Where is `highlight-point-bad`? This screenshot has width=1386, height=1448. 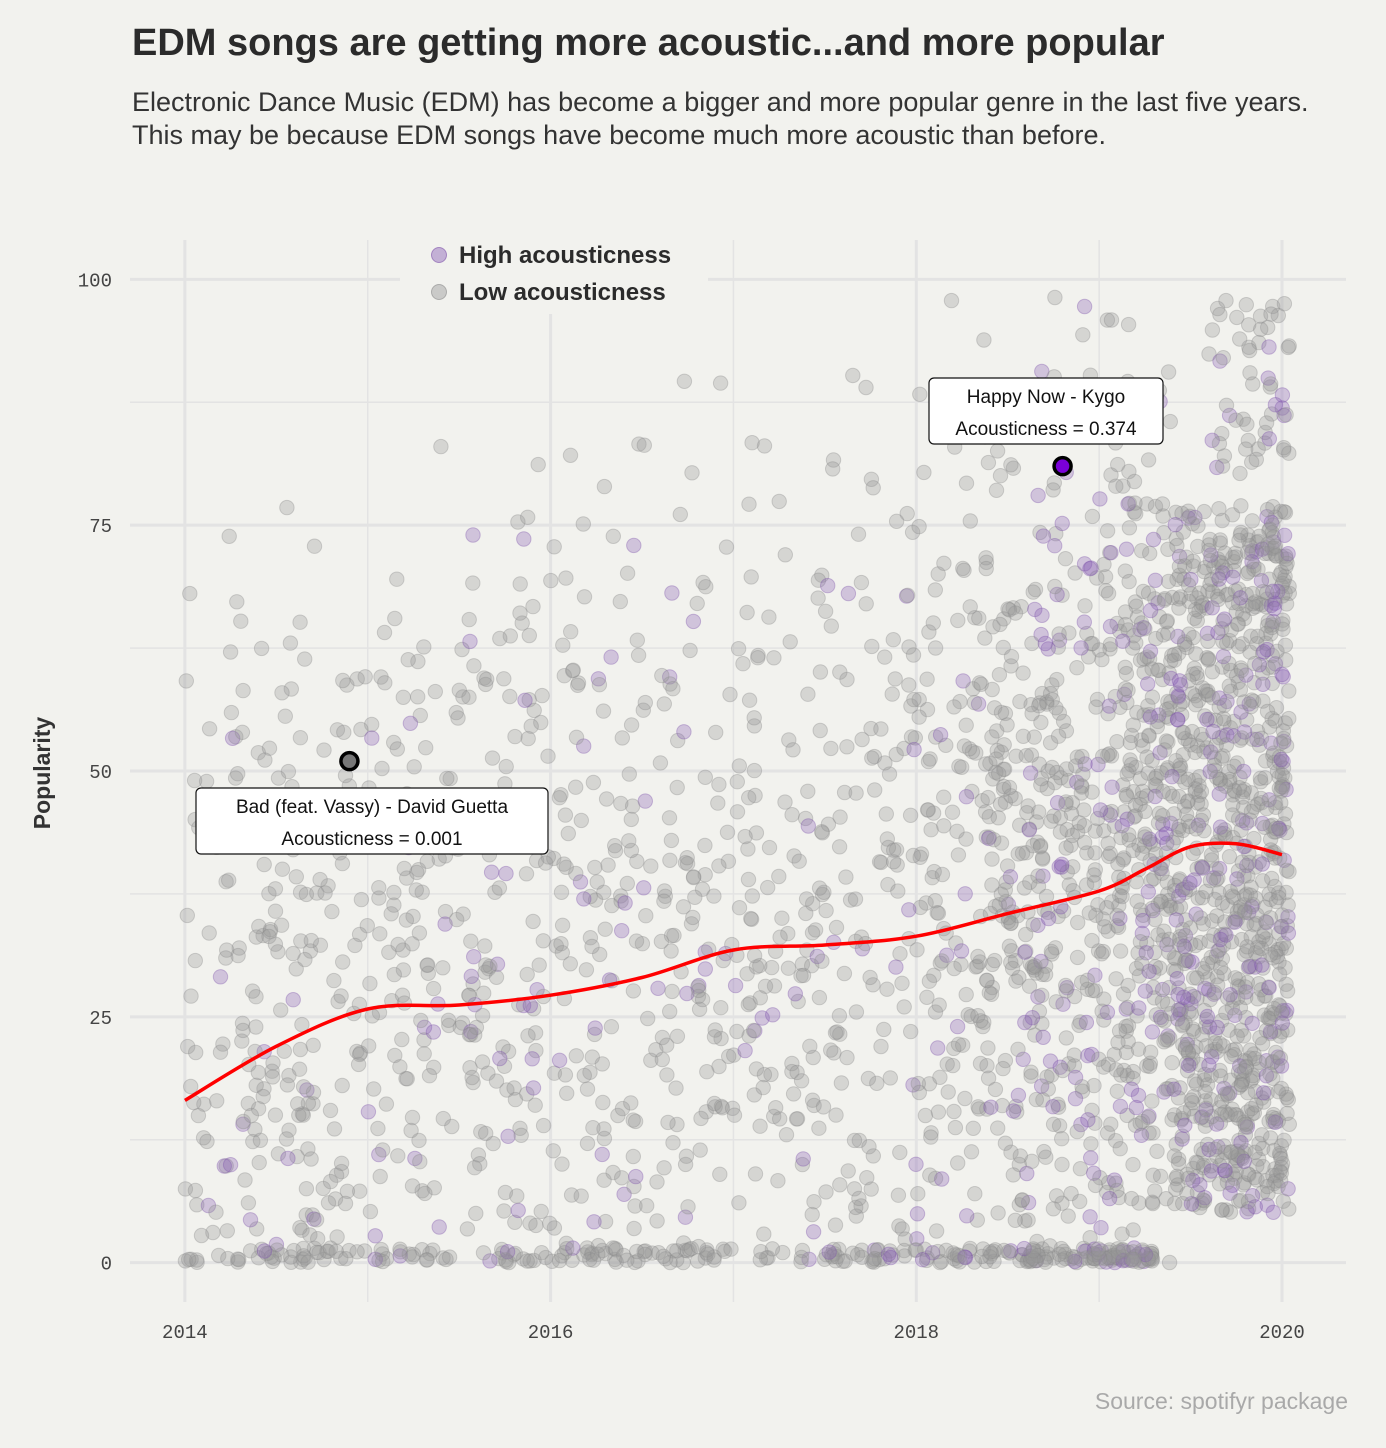
highlight-point-bad is located at coordinates (349, 761).